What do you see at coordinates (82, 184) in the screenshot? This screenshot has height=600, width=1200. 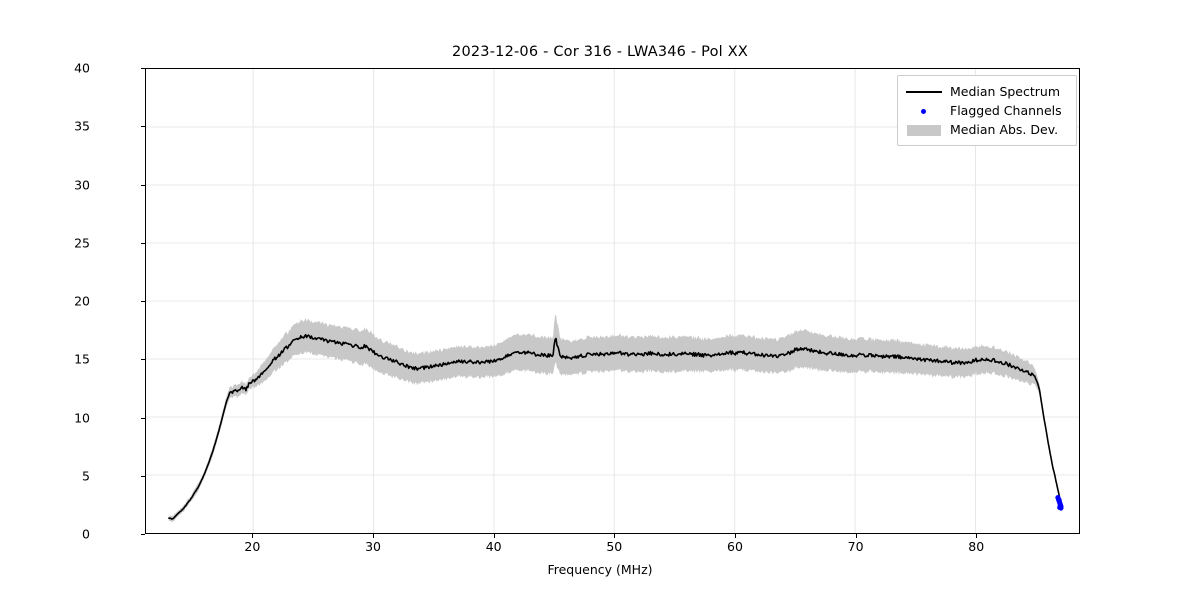 I see `y-tick-label: 30` at bounding box center [82, 184].